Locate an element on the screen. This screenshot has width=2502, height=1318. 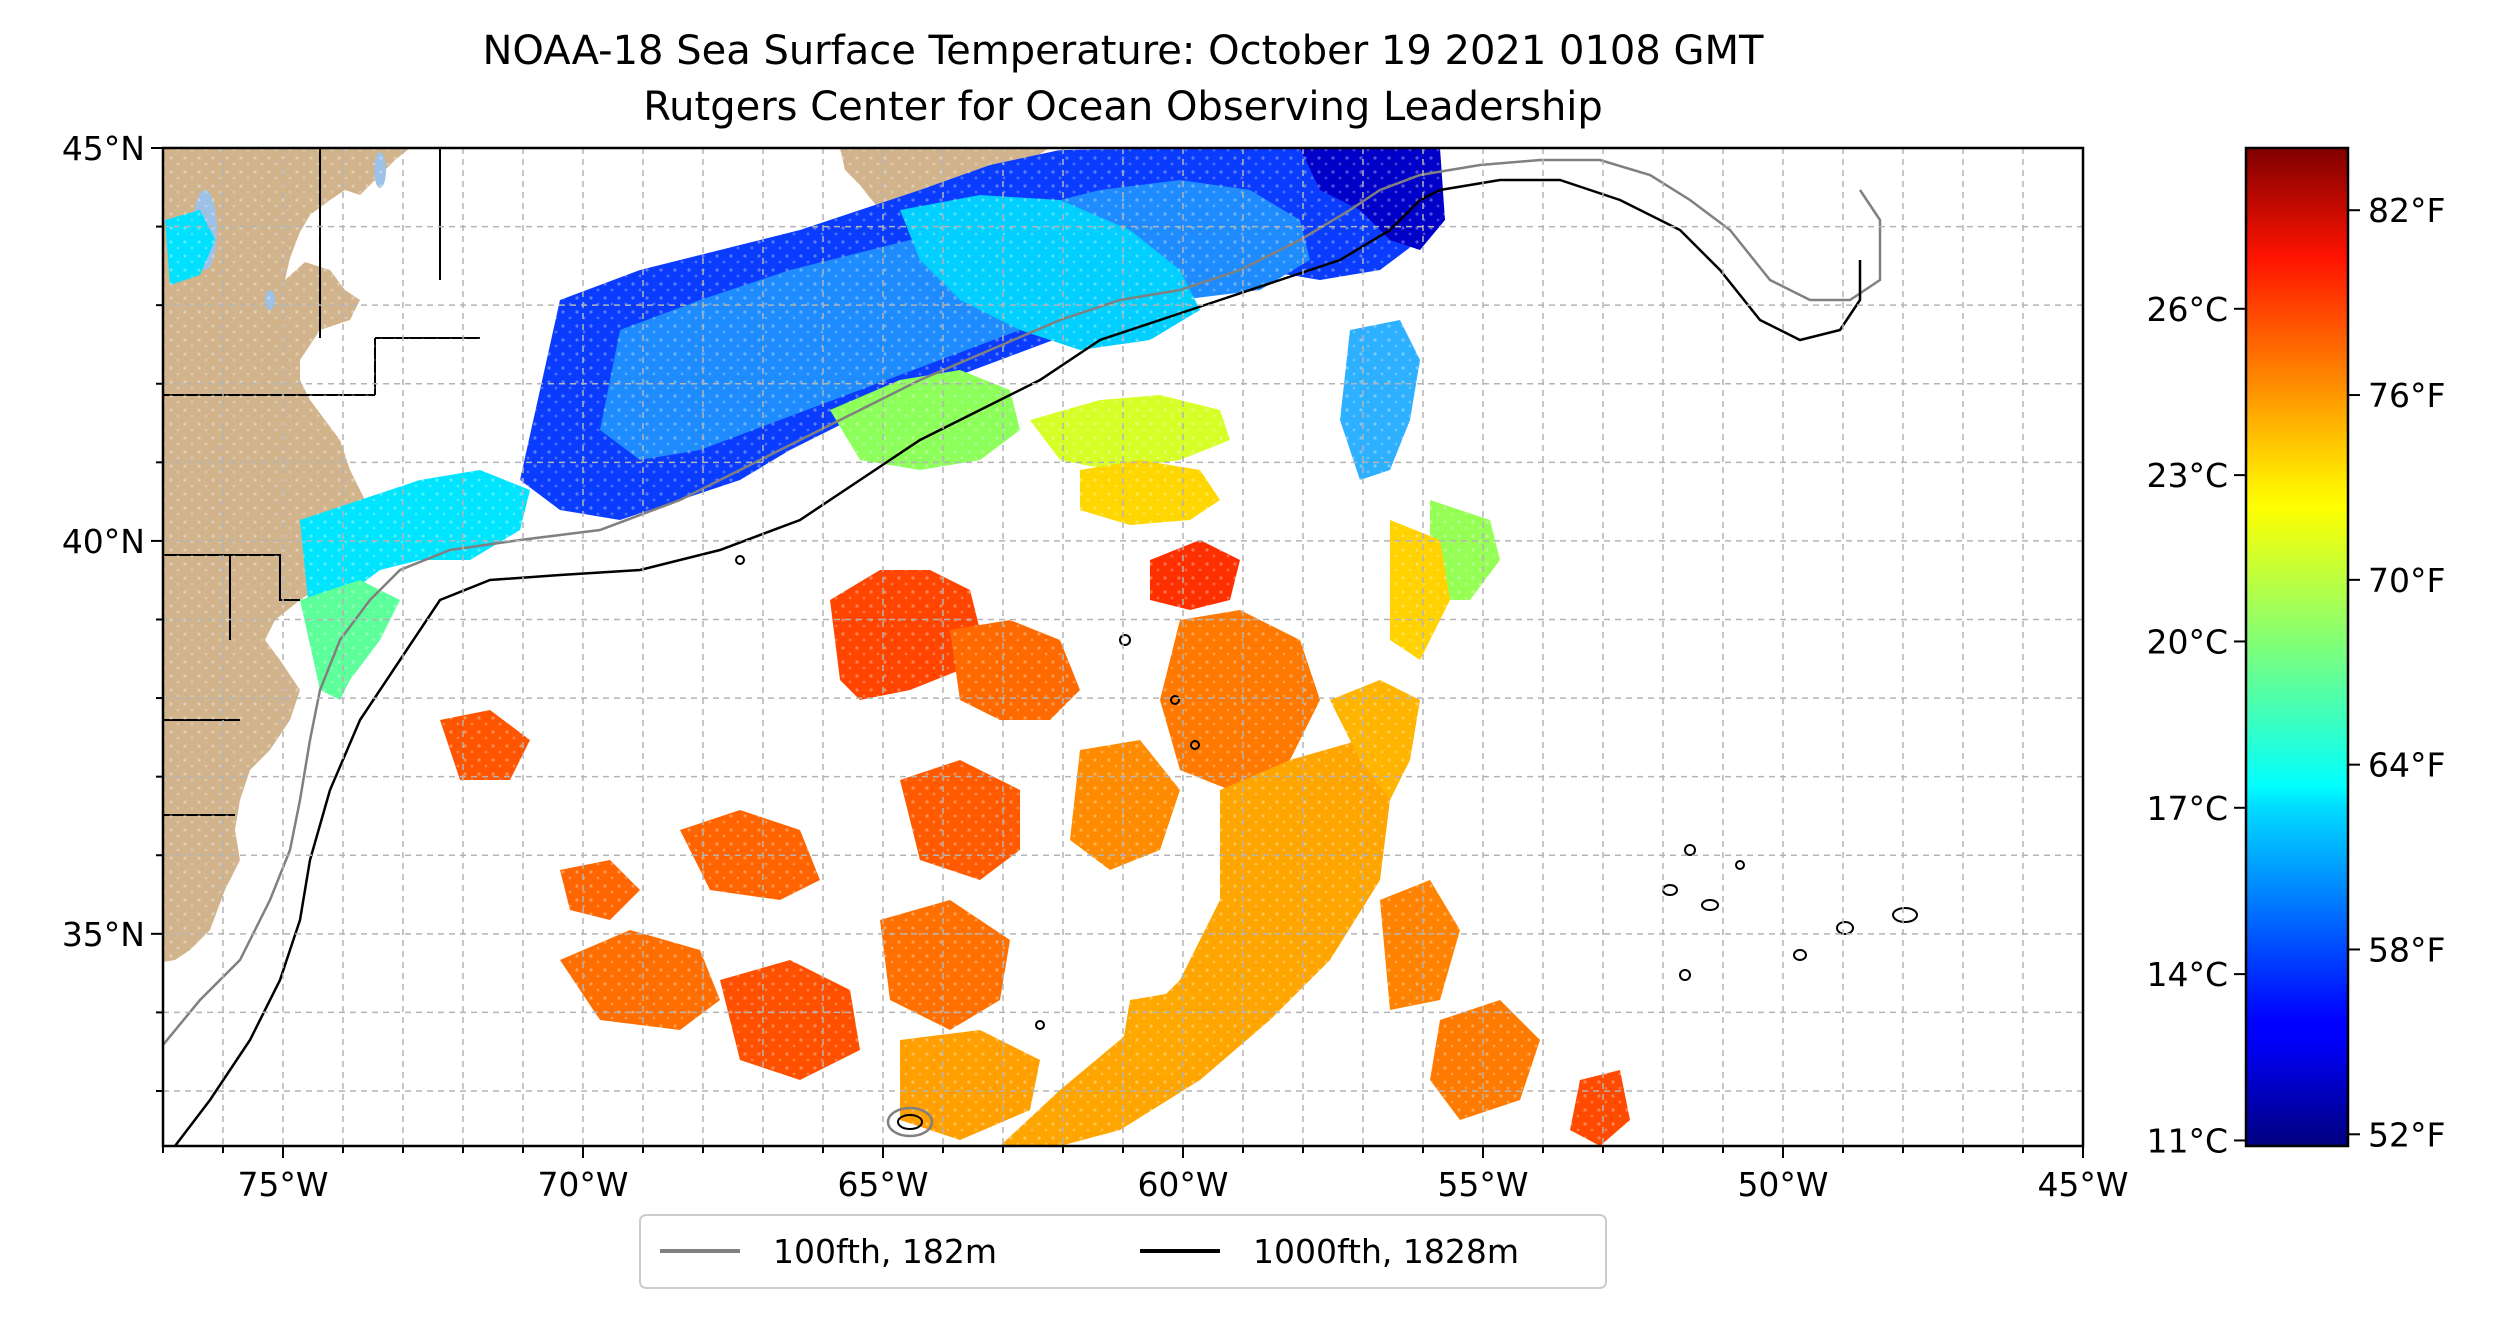
fahrenheit-tick-label: 76°F is located at coordinates (2406, 395).